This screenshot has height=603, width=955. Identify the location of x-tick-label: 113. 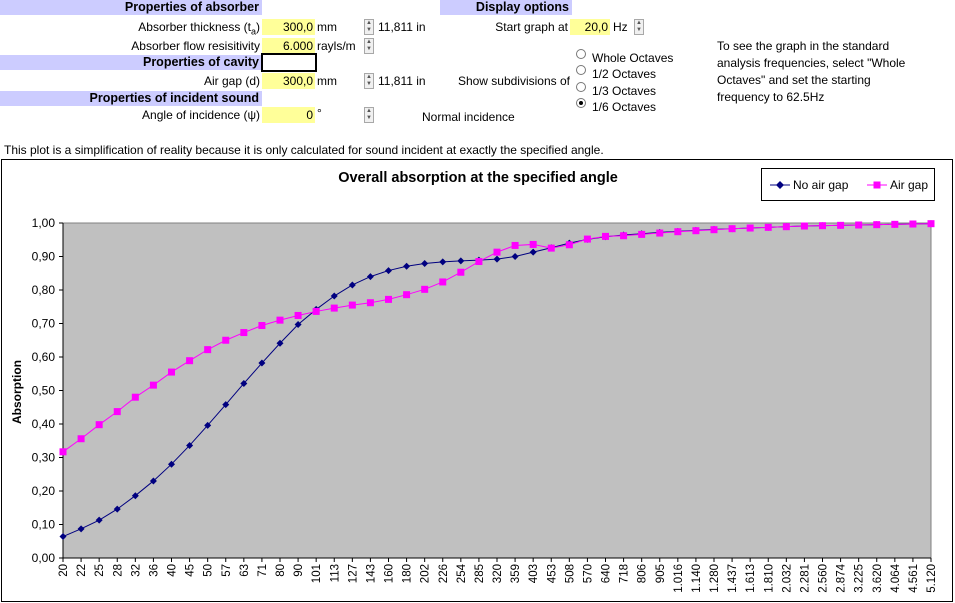
(335, 573).